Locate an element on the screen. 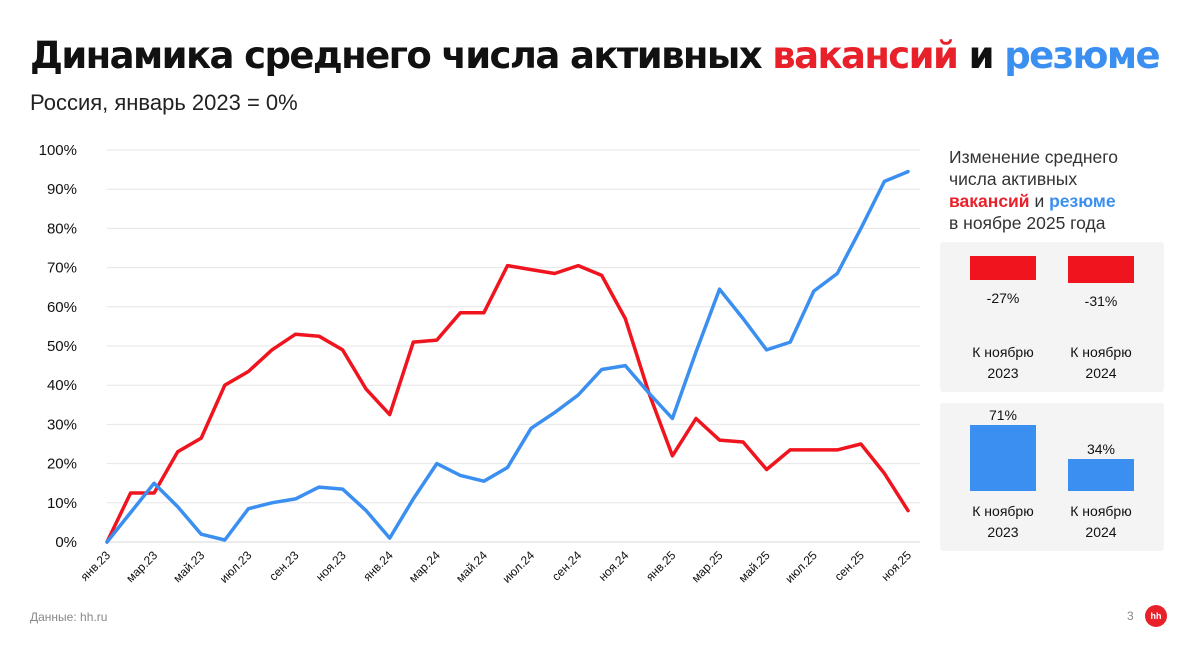  x-tick-label: ноя.23 is located at coordinates (331, 566).